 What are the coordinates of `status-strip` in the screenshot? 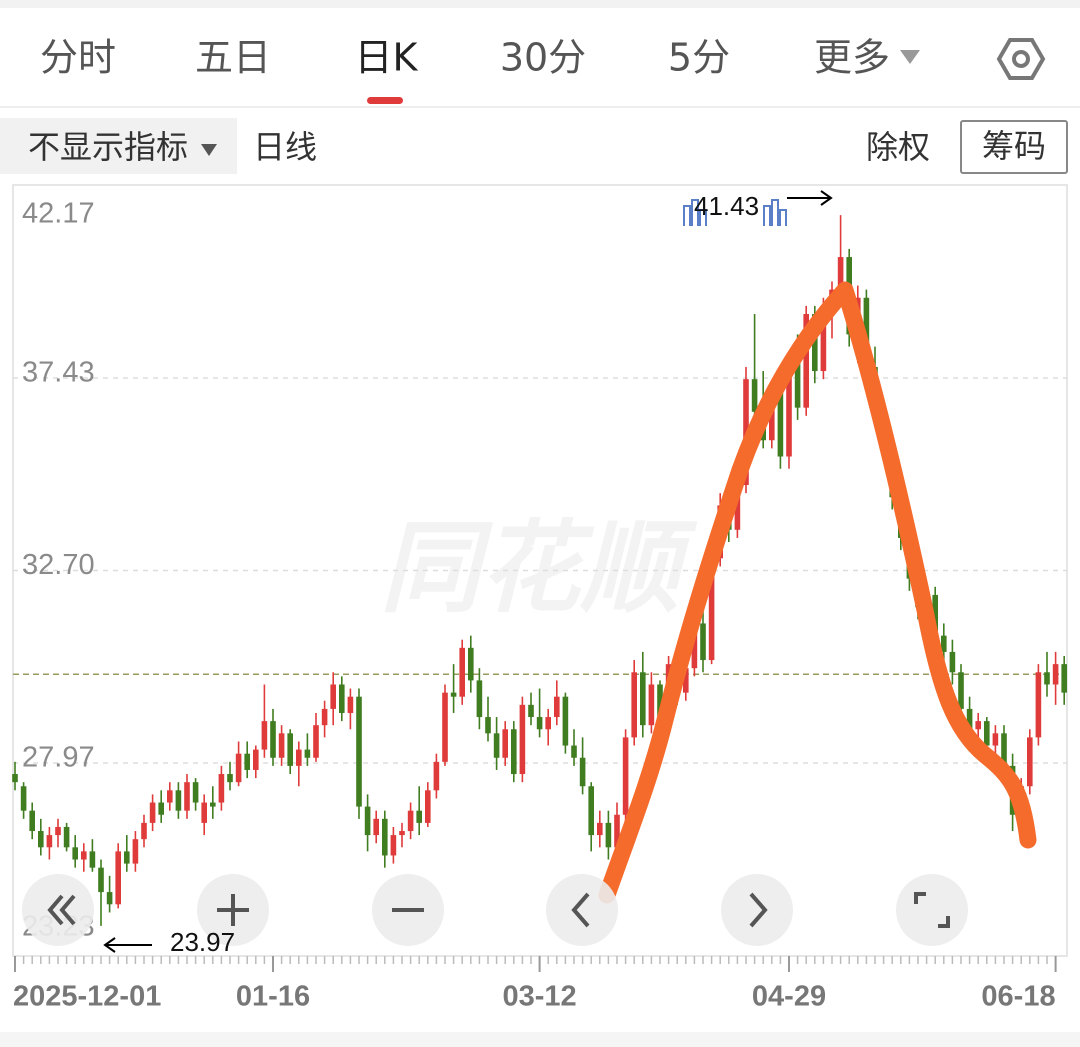 It's located at (540, 4).